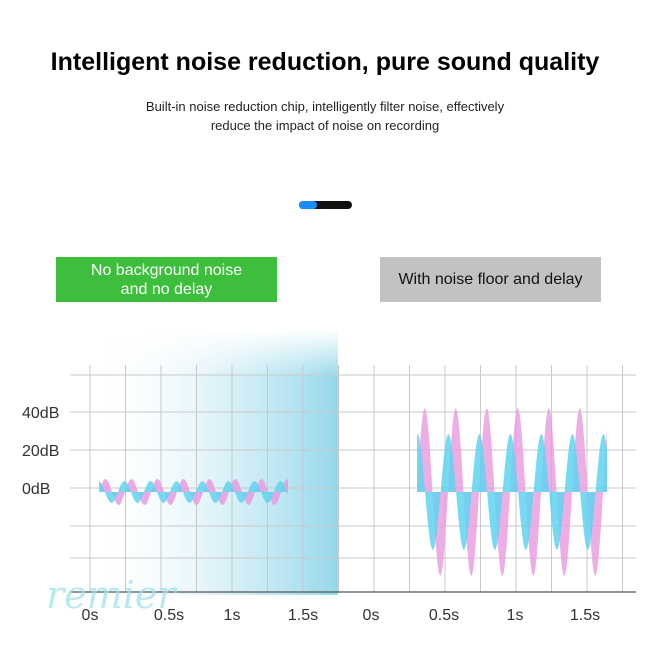 The height and width of the screenshot is (650, 650). Describe the element at coordinates (166, 289) in the screenshot. I see `no-noise-label-line2: and no delay` at that location.